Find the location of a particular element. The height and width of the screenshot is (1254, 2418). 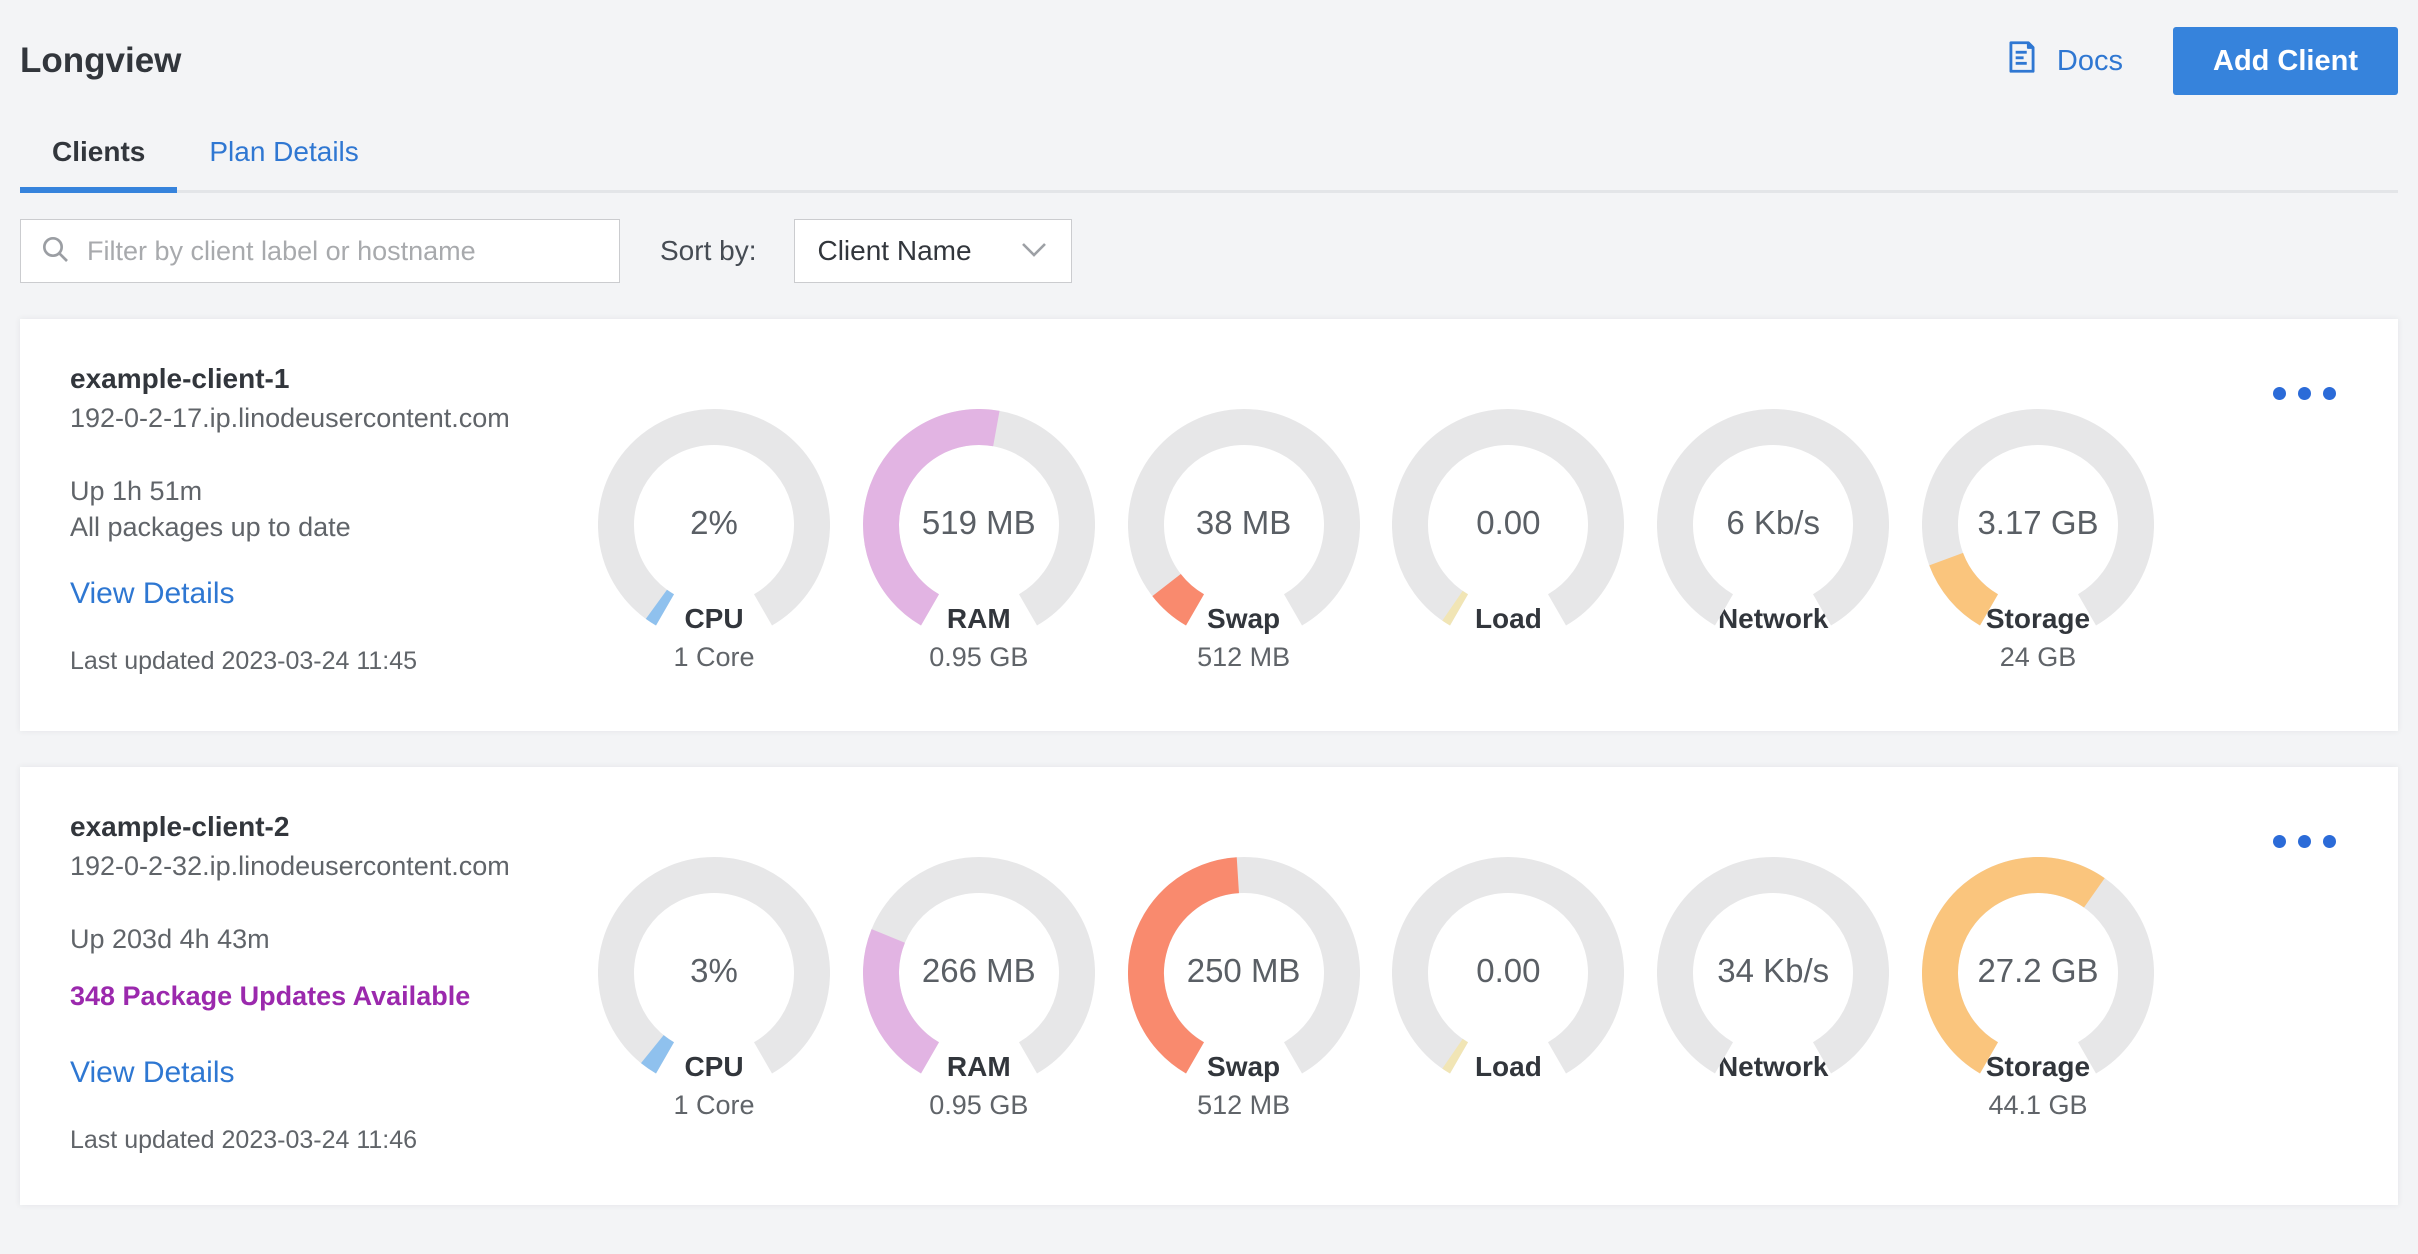

gauge-arc: 6 Kb/s is located at coordinates (1773, 520).